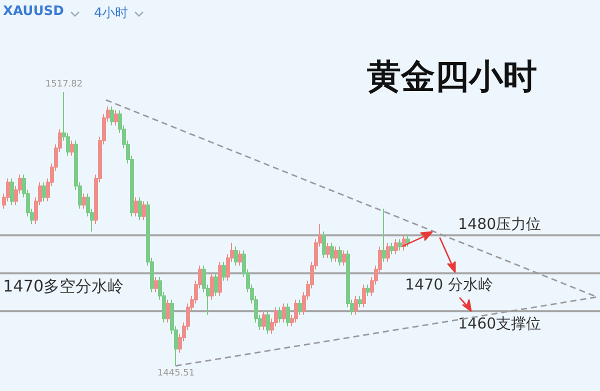 This screenshot has width=600, height=391. I want to click on annotation: 1517.82, so click(64, 85).